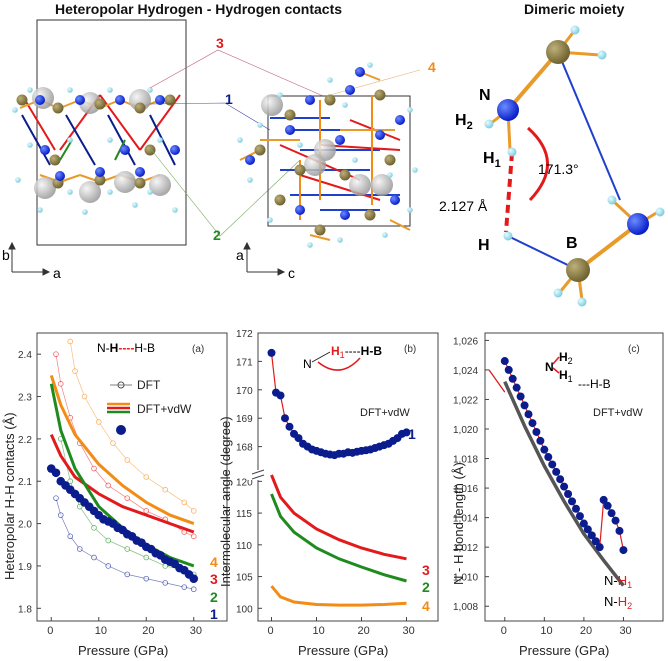 This screenshot has height=661, width=668. What do you see at coordinates (217, 235) in the screenshot?
I see `path-label-2: 2` at bounding box center [217, 235].